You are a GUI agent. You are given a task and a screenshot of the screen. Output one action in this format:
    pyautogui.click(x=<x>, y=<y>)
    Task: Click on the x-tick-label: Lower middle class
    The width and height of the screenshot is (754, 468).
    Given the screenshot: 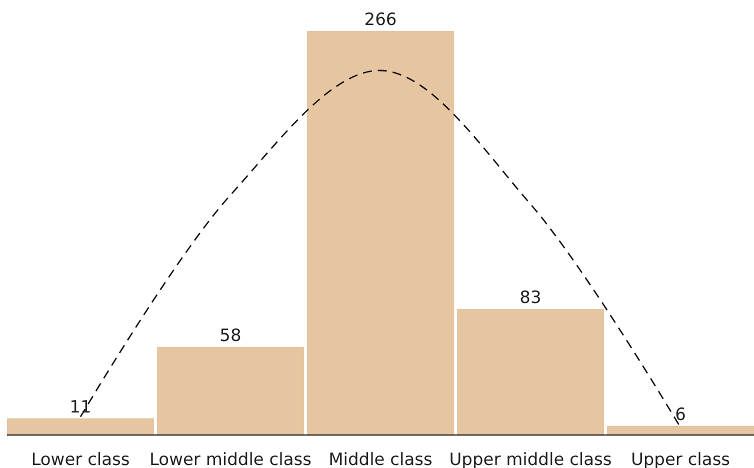 What is the action you would take?
    pyautogui.click(x=231, y=459)
    